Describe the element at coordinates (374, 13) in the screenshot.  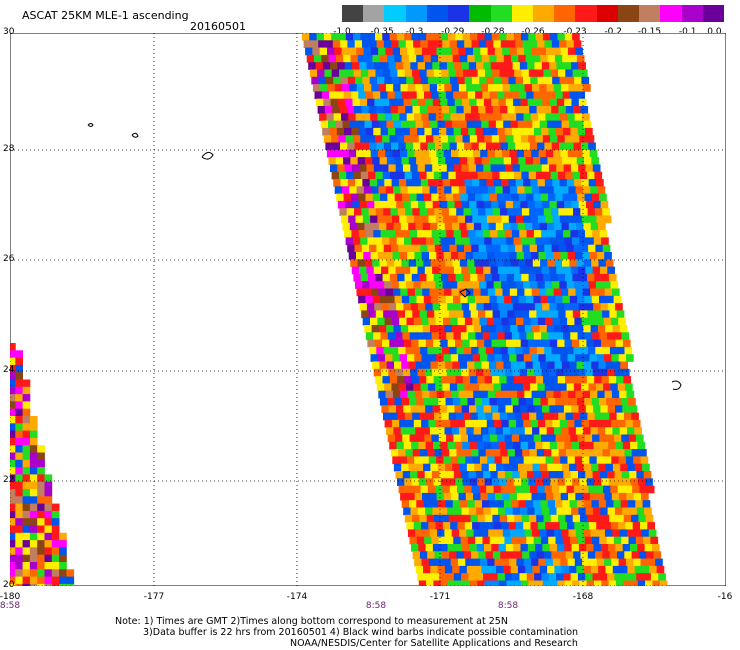
I see `colorbar-swatch` at that location.